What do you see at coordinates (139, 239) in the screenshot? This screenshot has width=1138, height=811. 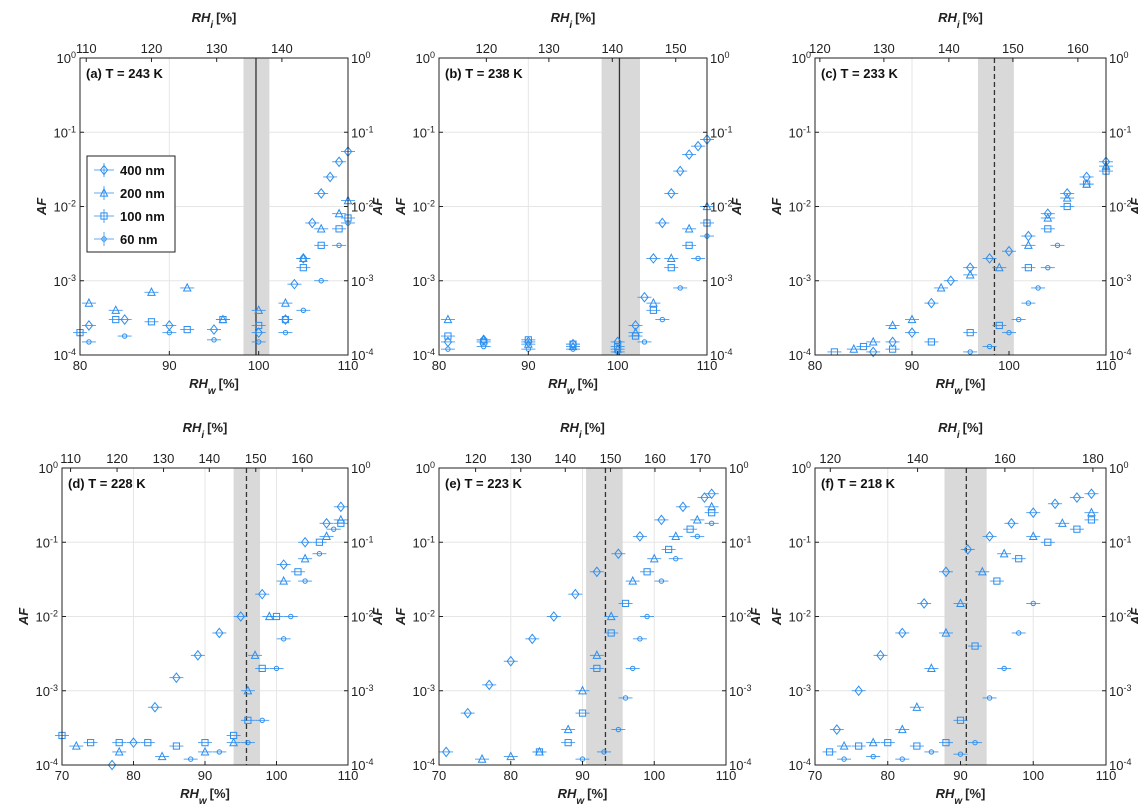 I see `legend-label: 60 nm` at bounding box center [139, 239].